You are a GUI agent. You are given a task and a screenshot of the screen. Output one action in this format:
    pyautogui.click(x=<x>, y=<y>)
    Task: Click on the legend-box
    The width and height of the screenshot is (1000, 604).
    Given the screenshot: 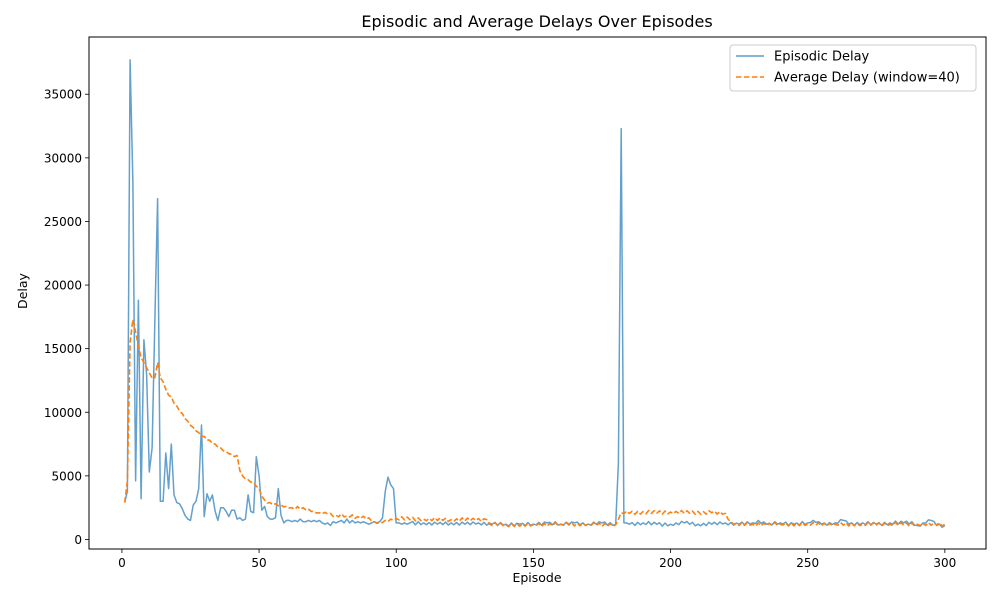 What is the action you would take?
    pyautogui.click(x=853, y=68)
    